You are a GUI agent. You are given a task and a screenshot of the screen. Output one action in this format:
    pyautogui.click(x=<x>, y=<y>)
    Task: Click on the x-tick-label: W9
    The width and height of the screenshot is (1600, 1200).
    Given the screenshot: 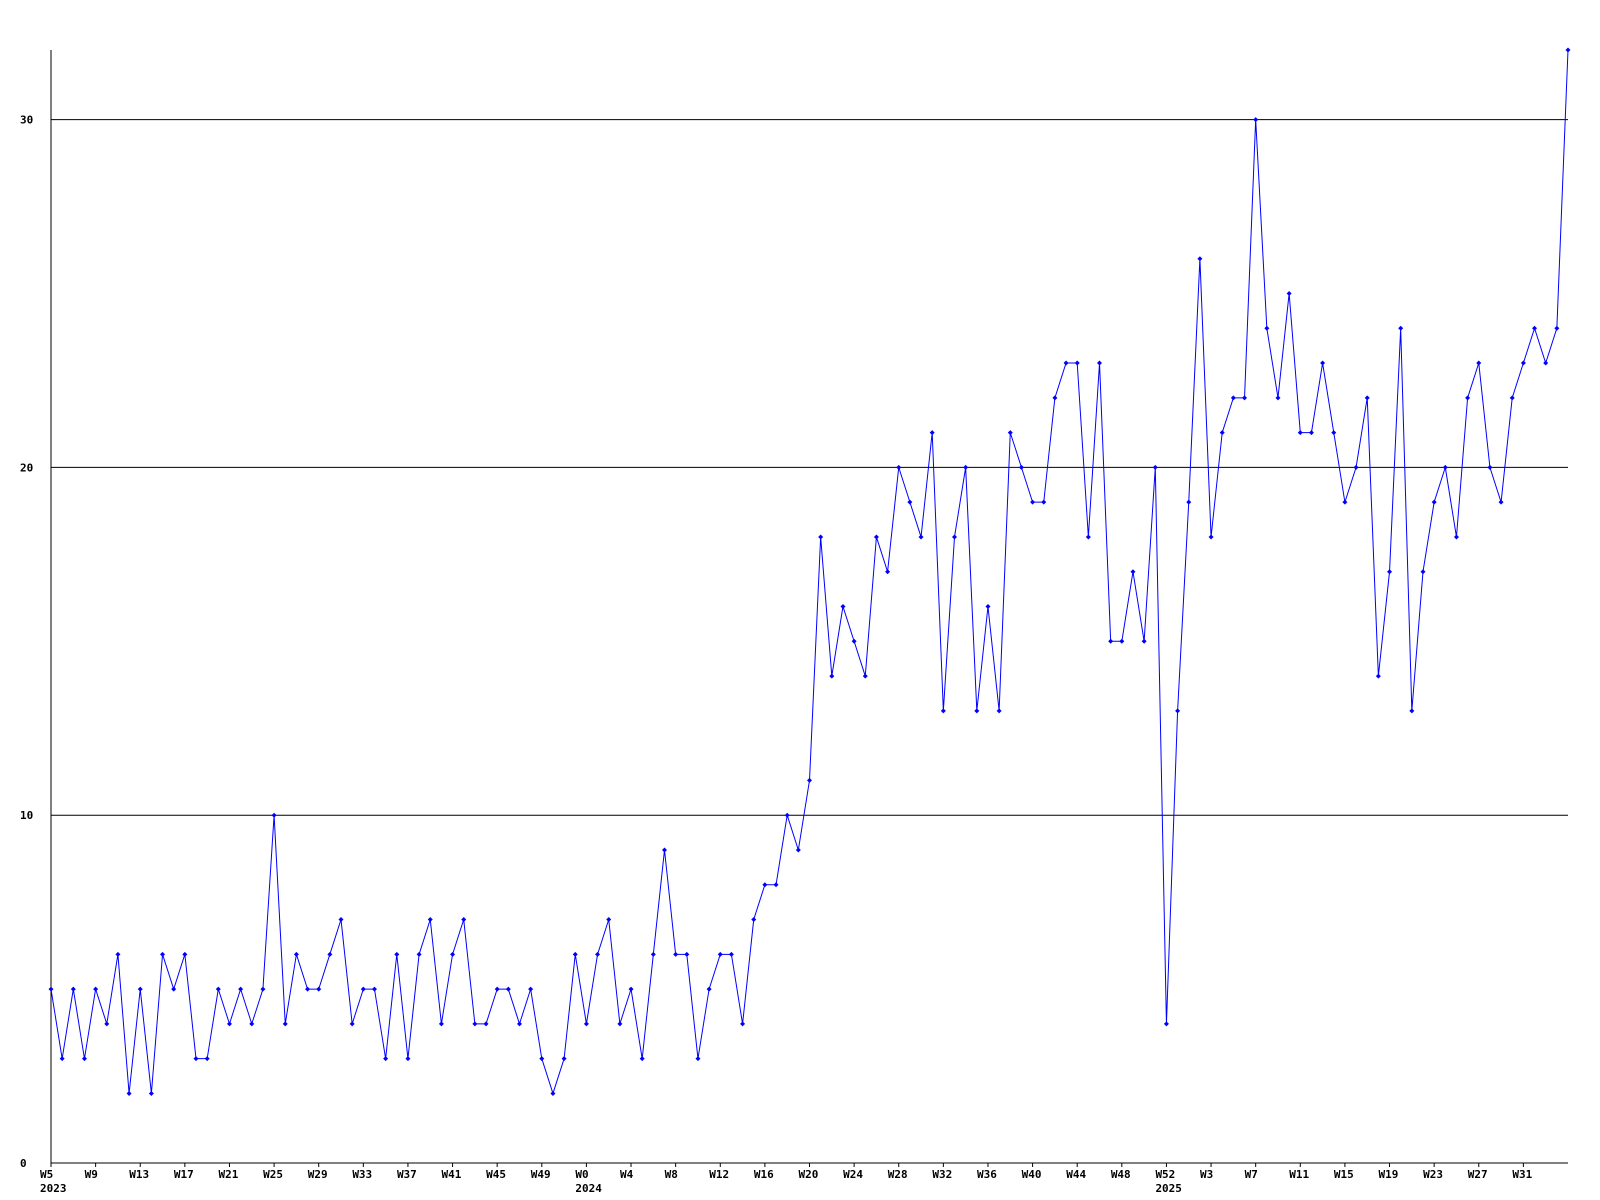 What is the action you would take?
    pyautogui.click(x=91, y=1174)
    